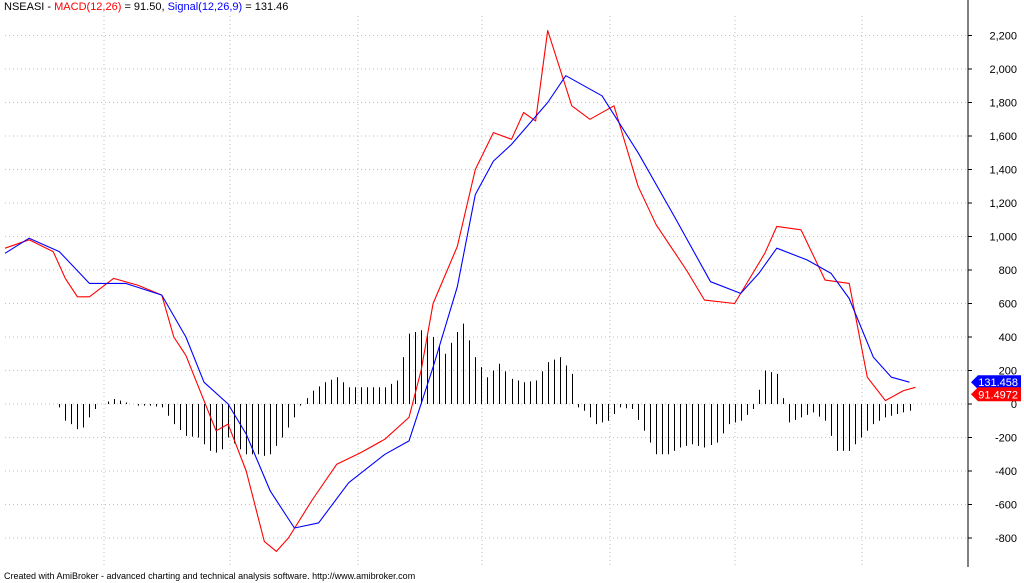 The height and width of the screenshot is (583, 1024). I want to click on macd-legend-value: = 91.50,, so click(144, 7).